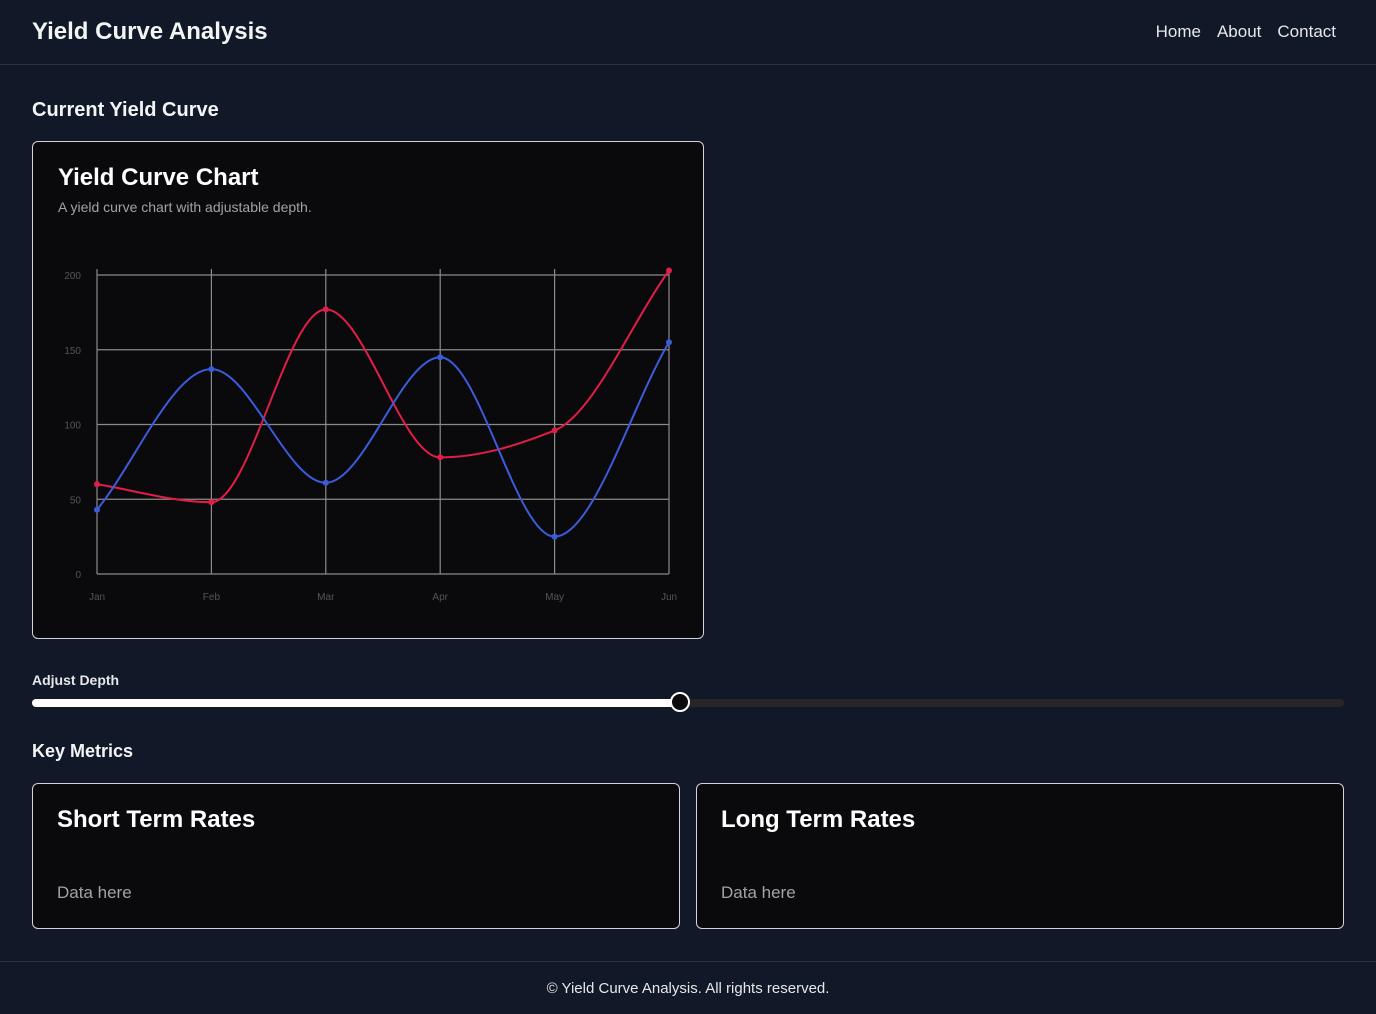 The image size is (1376, 1014). I want to click on current-yield-curve-heading: Current Yield Curve, so click(125, 110).